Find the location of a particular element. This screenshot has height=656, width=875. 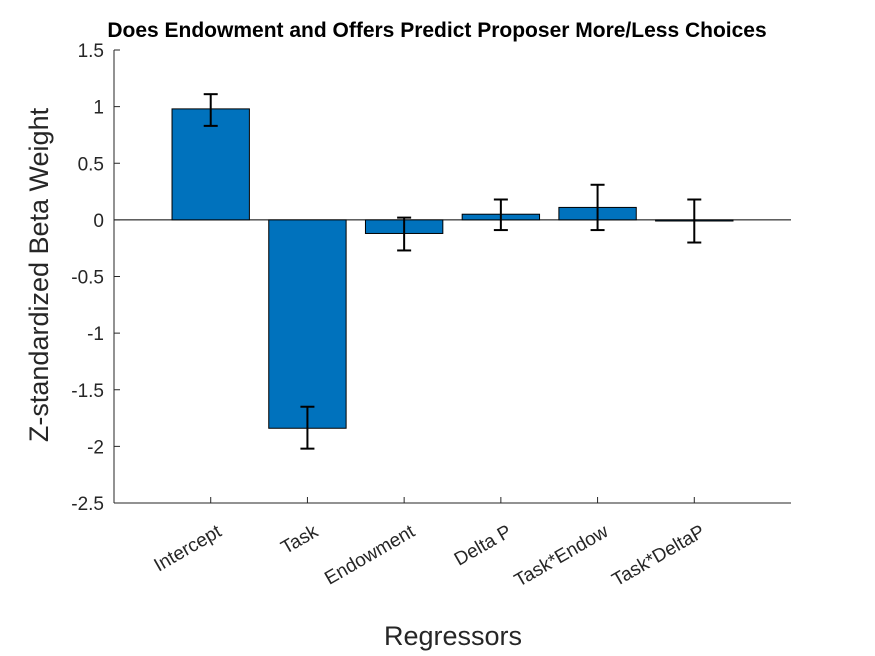

x-tick-label: Task*Endow is located at coordinates (561, 556).